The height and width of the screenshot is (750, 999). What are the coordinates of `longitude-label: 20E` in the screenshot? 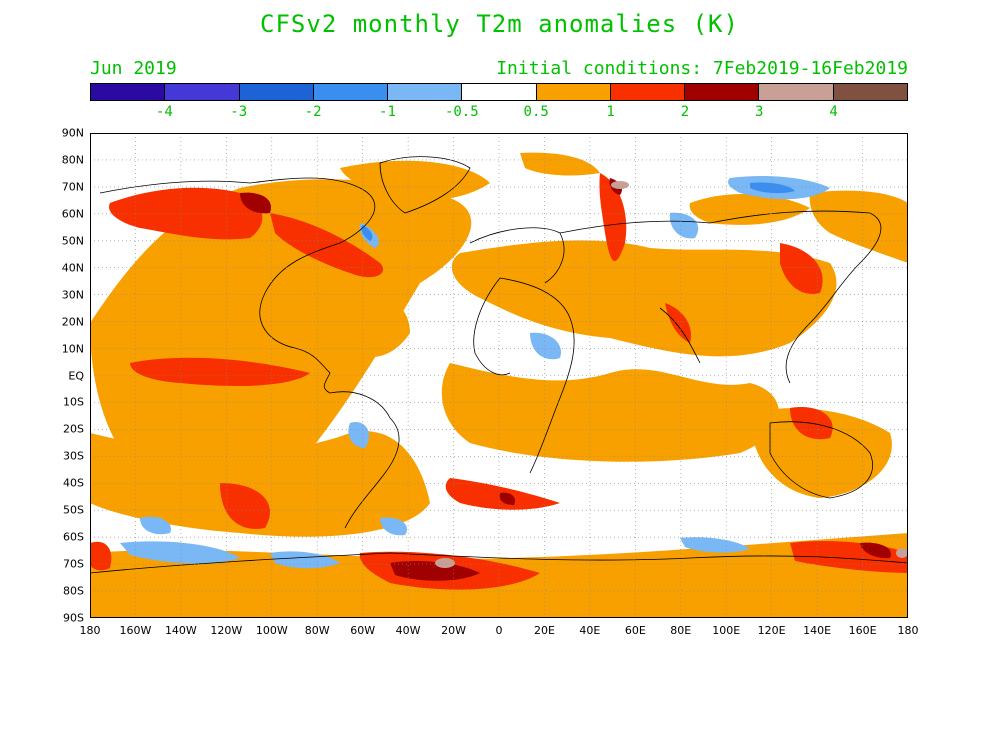 It's located at (544, 630).